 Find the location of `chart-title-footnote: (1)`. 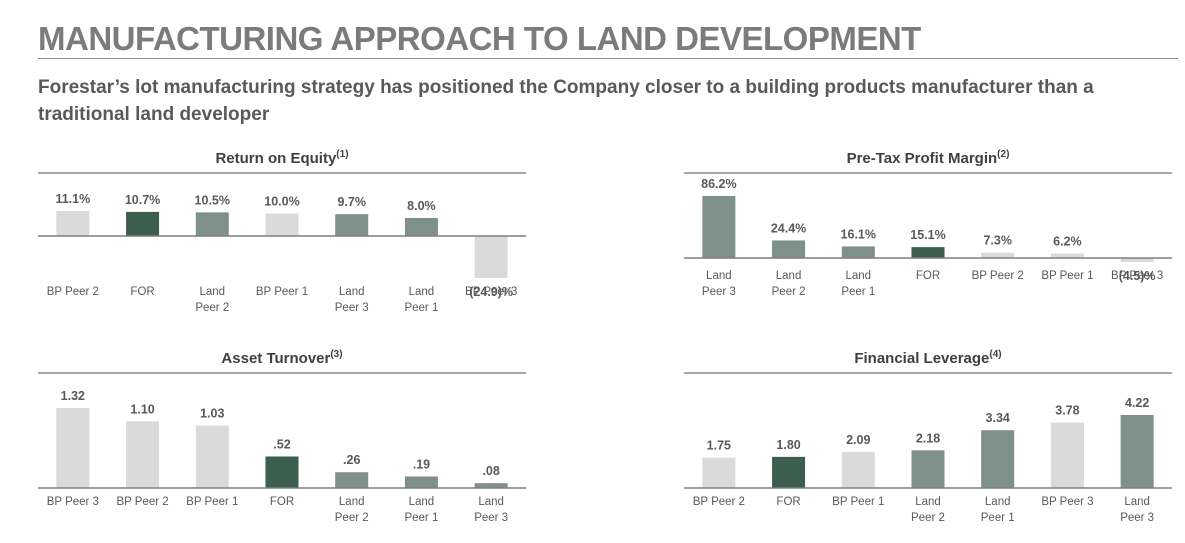

chart-title-footnote: (1) is located at coordinates (342, 154).